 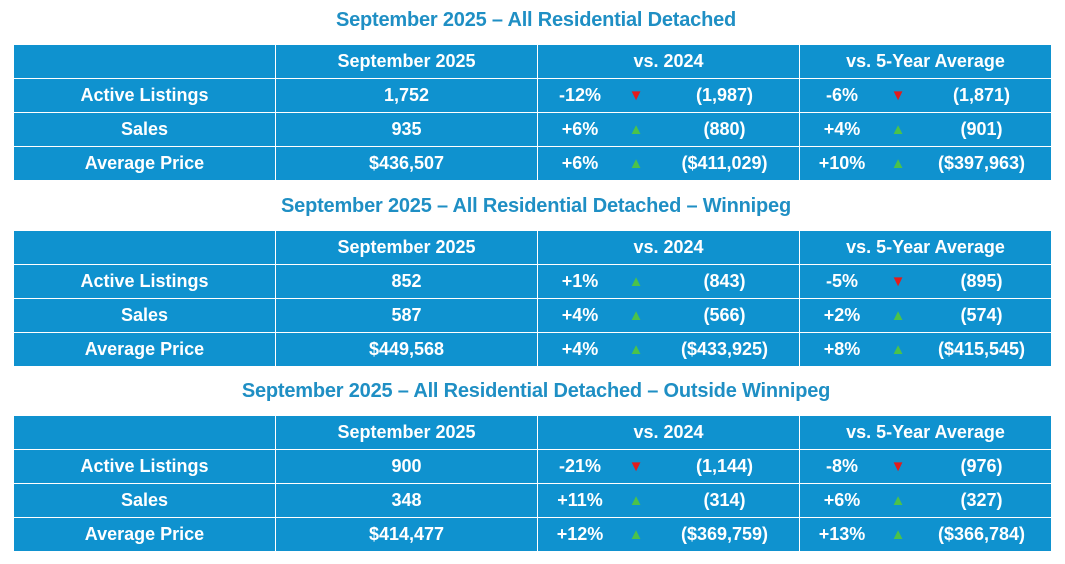 What do you see at coordinates (144, 163) in the screenshot?
I see `row-label: Average Price` at bounding box center [144, 163].